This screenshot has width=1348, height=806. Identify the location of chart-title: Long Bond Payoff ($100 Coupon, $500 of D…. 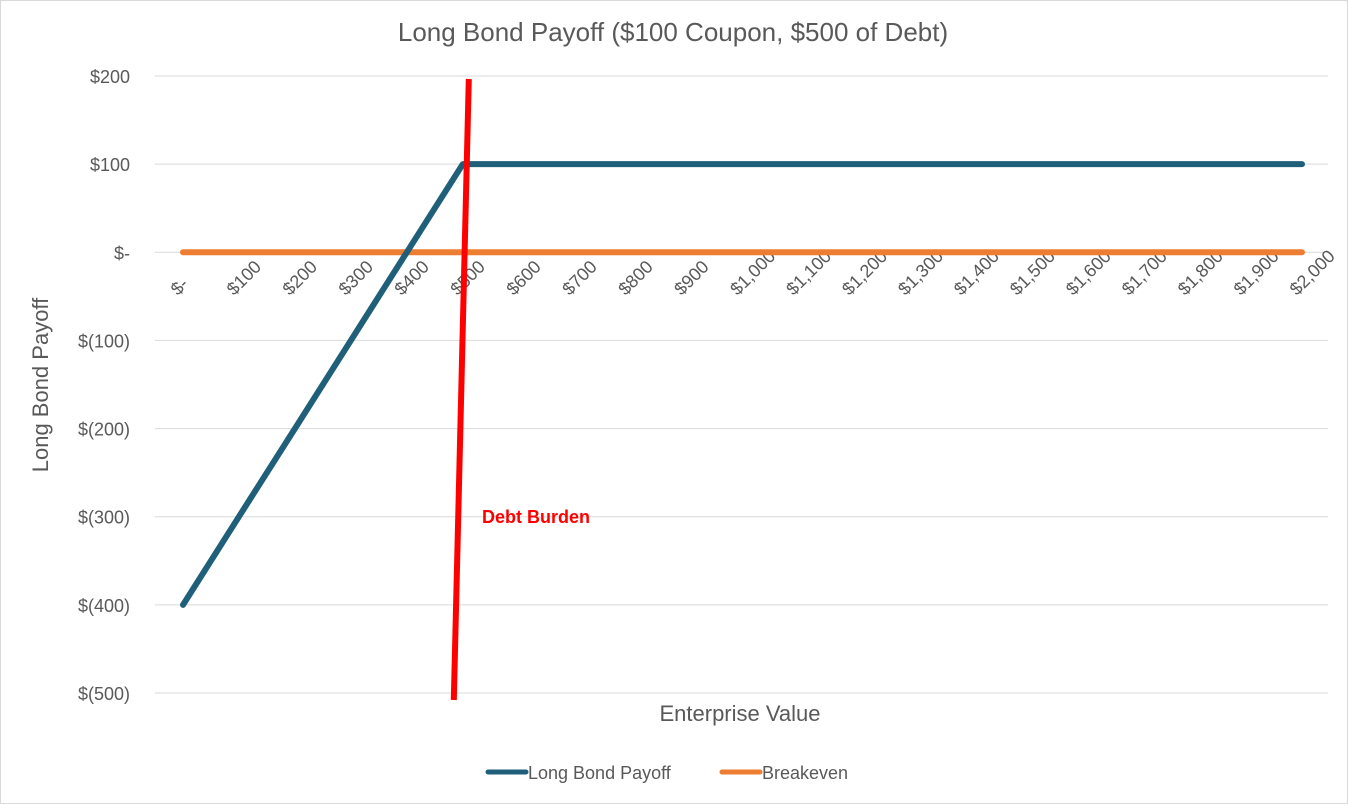
(673, 32).